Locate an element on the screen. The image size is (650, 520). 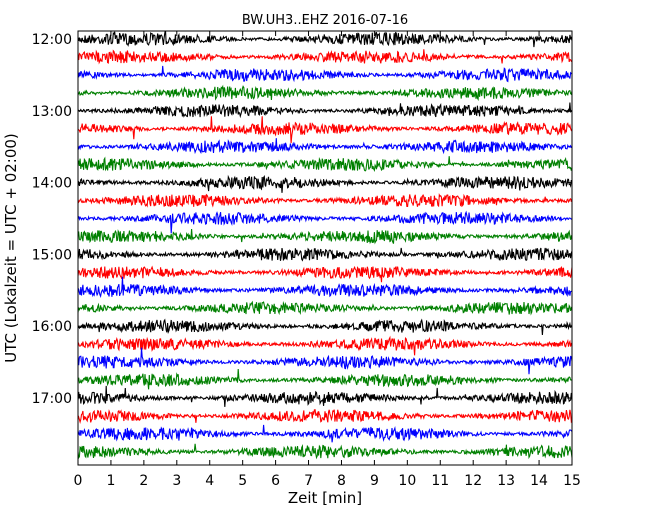
x-tick-label: 0 is located at coordinates (78, 481).